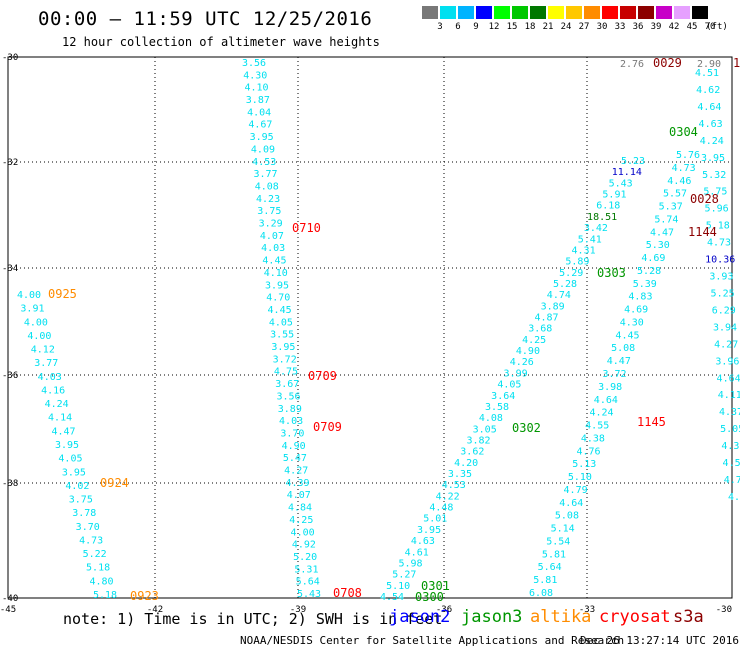 The width and height of the screenshot is (740, 650). Describe the element at coordinates (713, 158) in the screenshot. I see `track-far-east-value: 3.95` at that location.